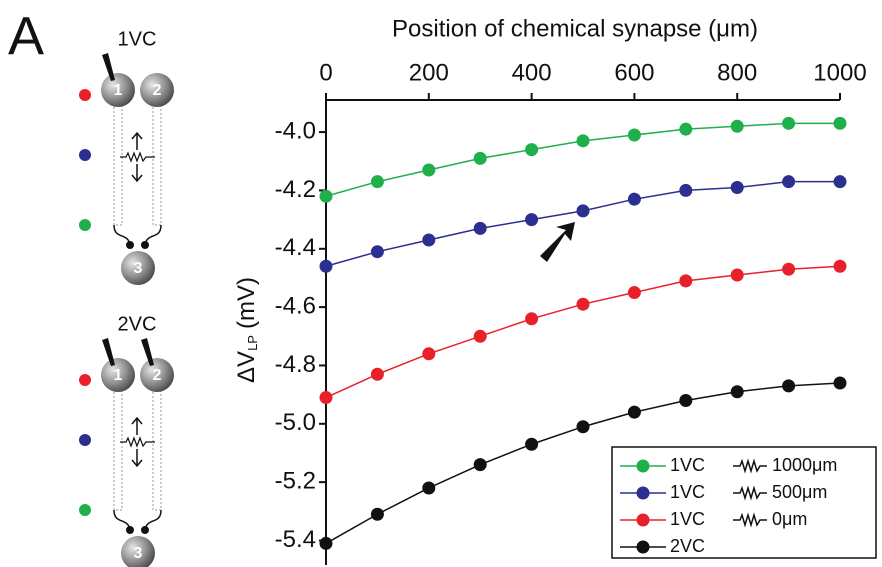  What do you see at coordinates (252, 343) in the screenshot?
I see `y-label-sub: LP` at bounding box center [252, 343].